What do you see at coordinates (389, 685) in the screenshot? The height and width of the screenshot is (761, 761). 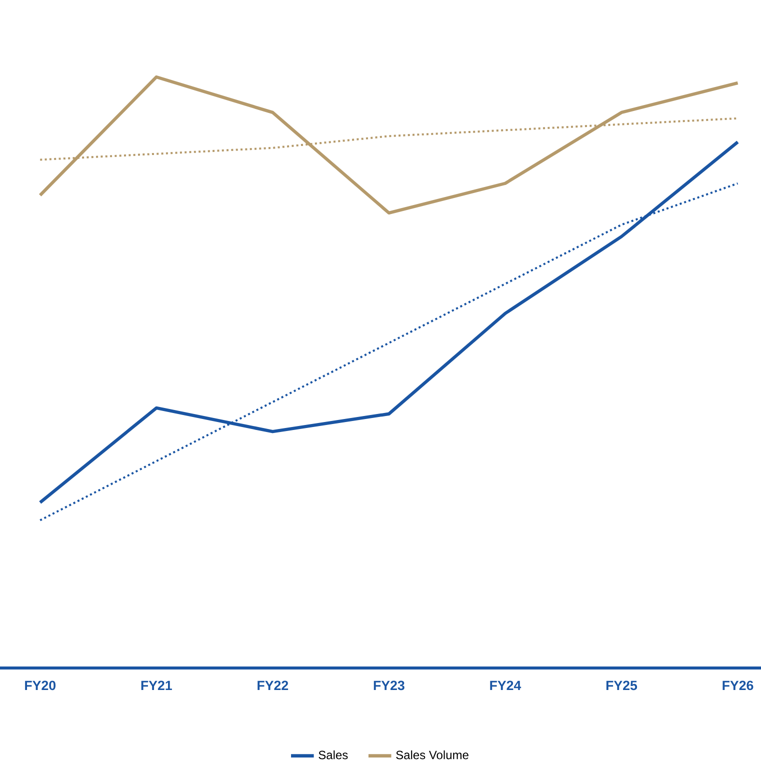 I see `x-tick-label: FY23` at bounding box center [389, 685].